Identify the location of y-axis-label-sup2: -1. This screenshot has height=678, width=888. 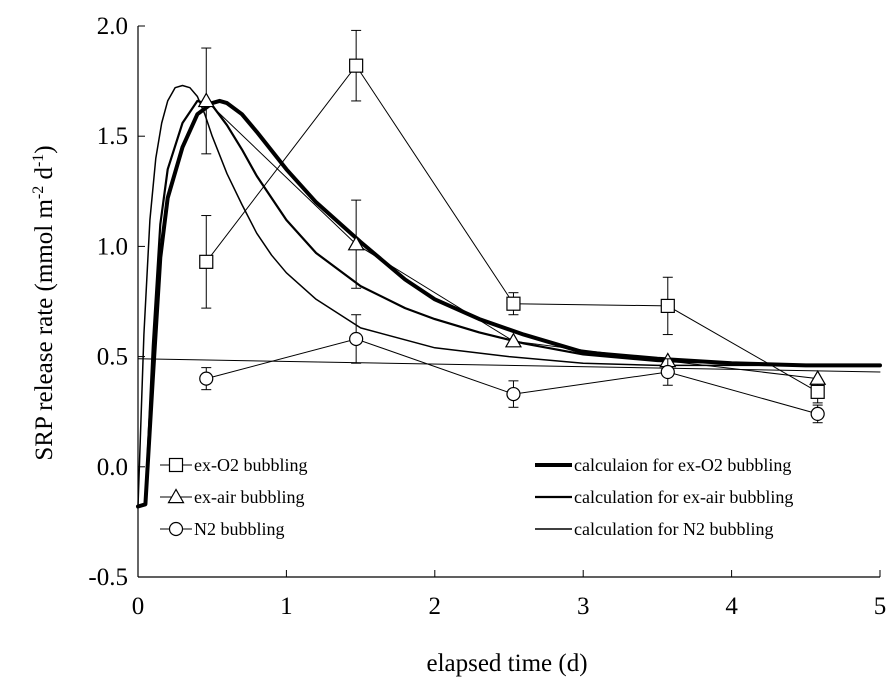
(38, 160).